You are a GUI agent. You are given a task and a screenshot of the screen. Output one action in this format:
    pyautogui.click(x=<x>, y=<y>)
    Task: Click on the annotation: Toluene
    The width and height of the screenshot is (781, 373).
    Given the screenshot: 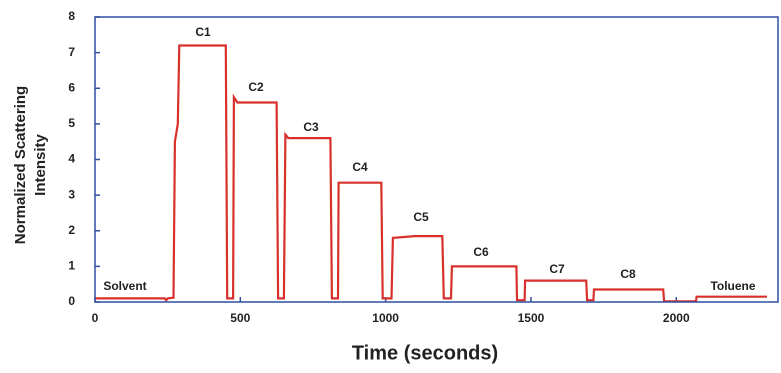 What is the action you would take?
    pyautogui.click(x=732, y=286)
    